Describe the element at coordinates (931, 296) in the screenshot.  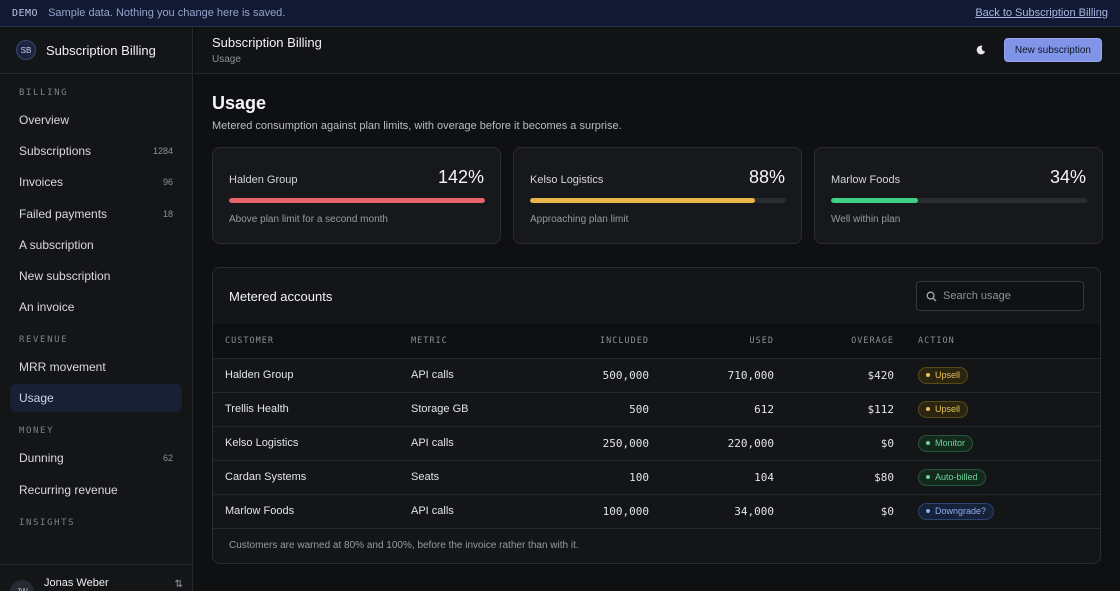
I see `search-icon` at that location.